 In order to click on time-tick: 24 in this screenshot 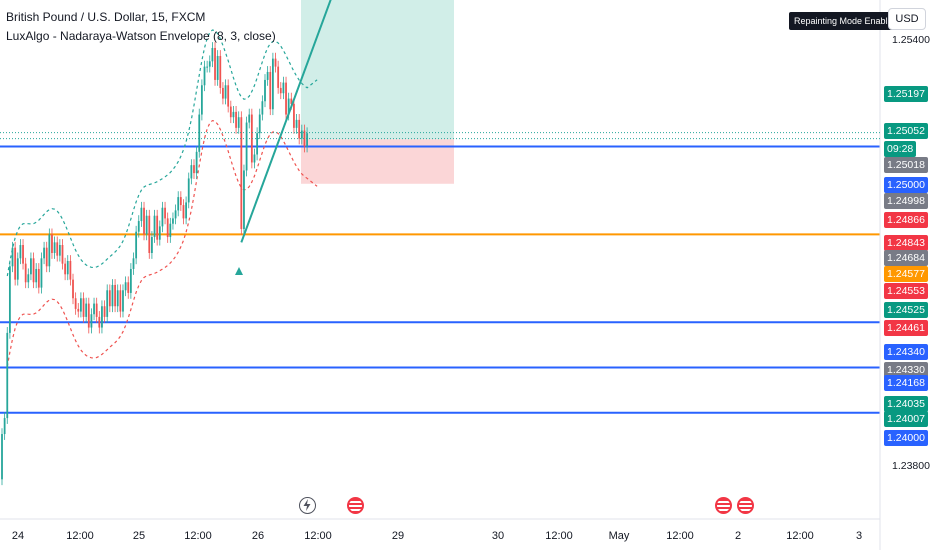, I will do `click(18, 536)`.